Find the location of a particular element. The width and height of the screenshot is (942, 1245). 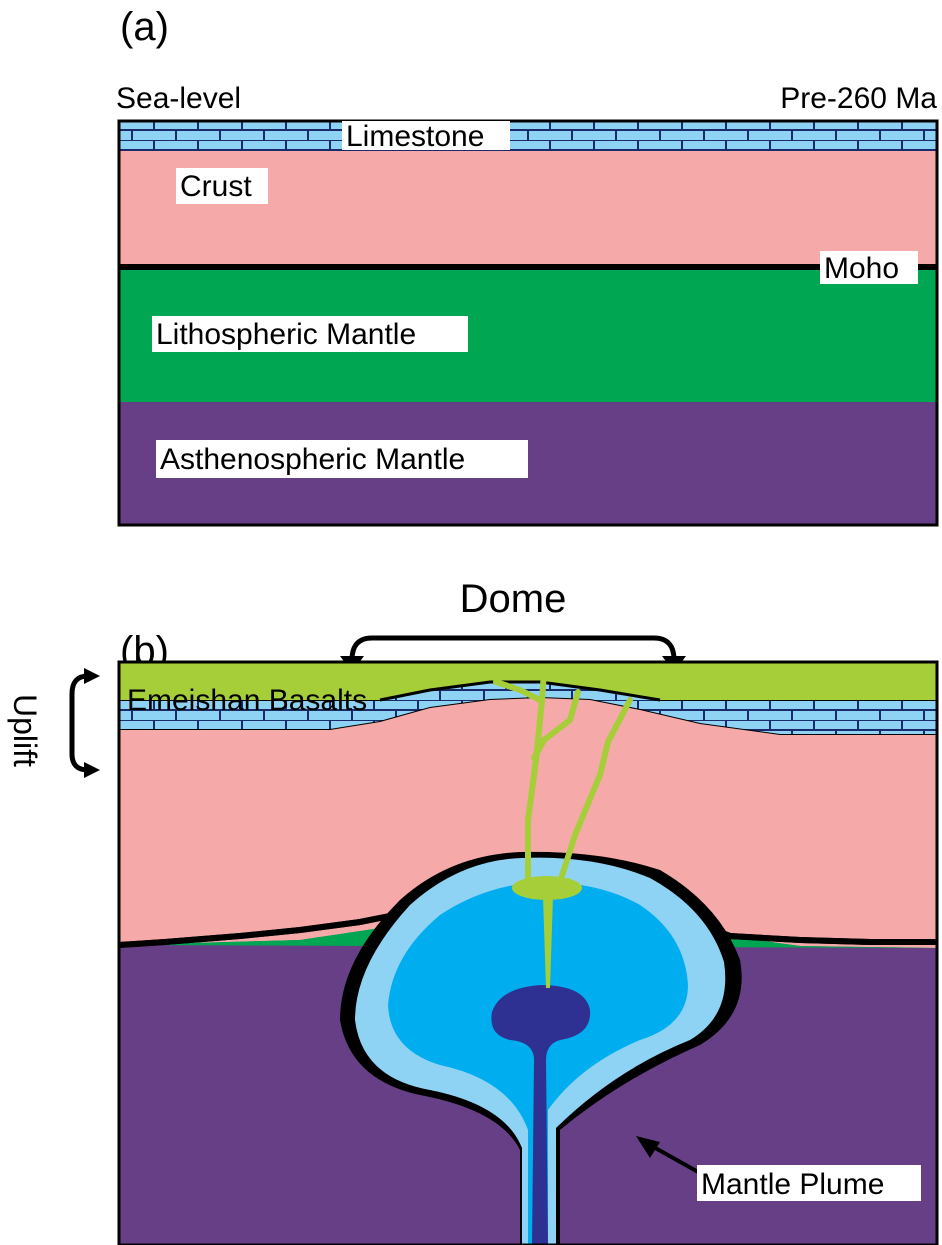

uplift-arrow is located at coordinates (84, 723).